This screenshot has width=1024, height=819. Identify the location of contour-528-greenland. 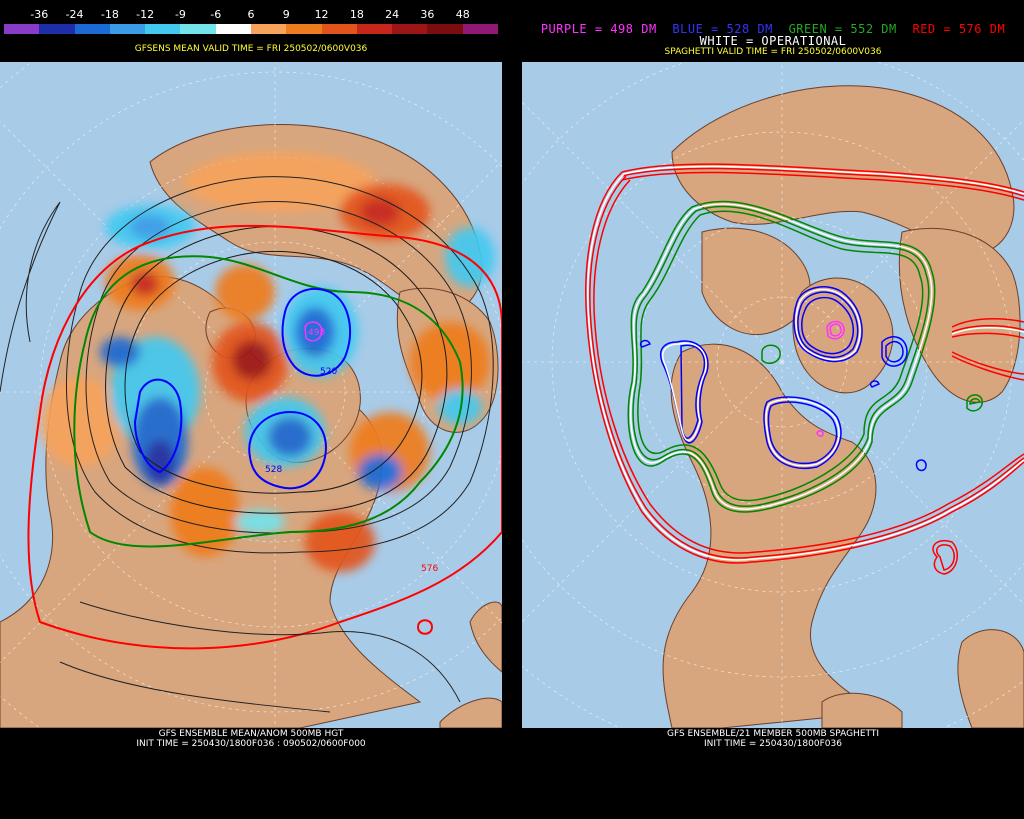
(316, 332).